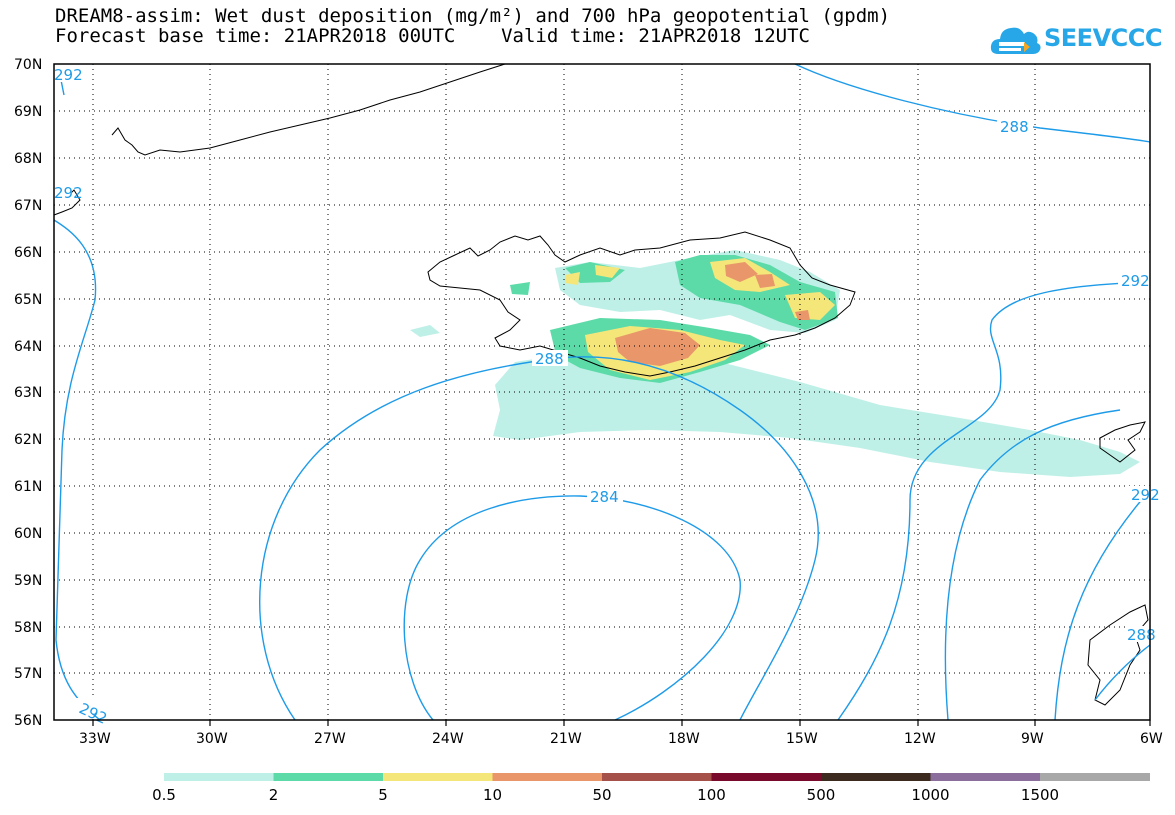  Describe the element at coordinates (28, 487) in the screenshot. I see `lat-label: 61N` at that location.